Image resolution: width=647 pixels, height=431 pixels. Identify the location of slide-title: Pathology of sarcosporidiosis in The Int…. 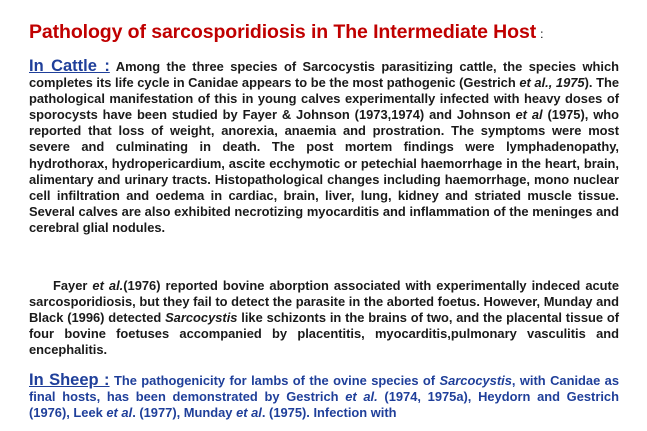
(286, 32).